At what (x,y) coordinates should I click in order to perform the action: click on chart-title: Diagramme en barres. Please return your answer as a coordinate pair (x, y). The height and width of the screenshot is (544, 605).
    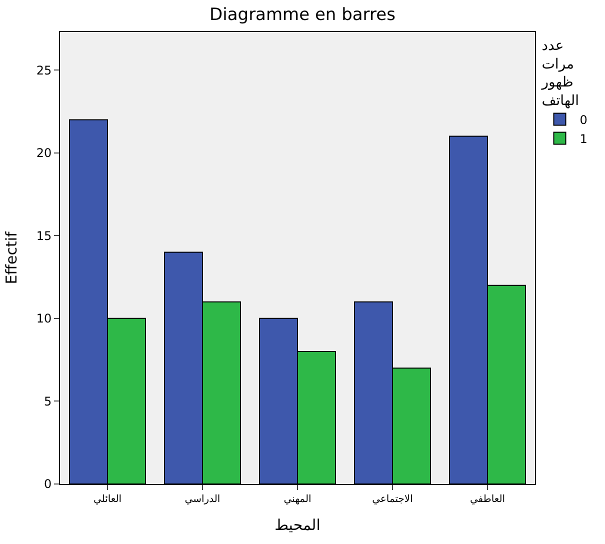
    Looking at the image, I should click on (303, 15).